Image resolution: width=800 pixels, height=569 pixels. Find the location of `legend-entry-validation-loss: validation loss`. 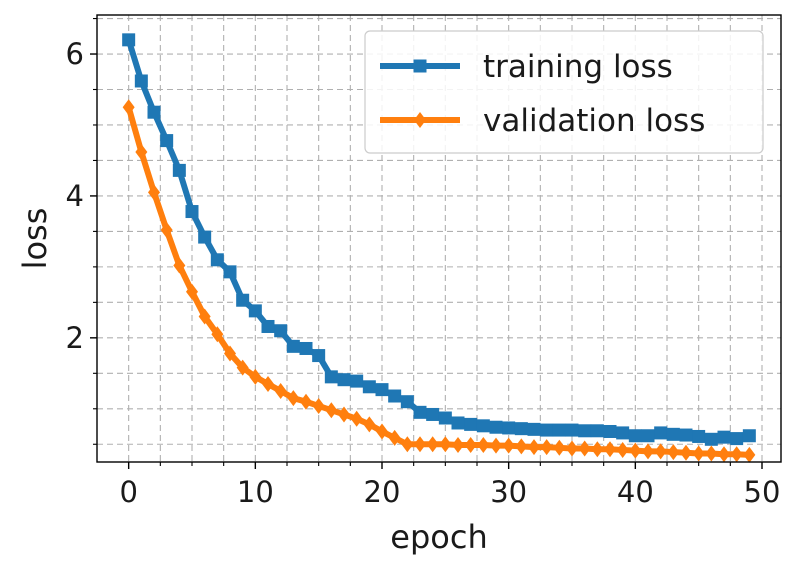

legend-entry-validation-loss: validation loss is located at coordinates (542, 121).